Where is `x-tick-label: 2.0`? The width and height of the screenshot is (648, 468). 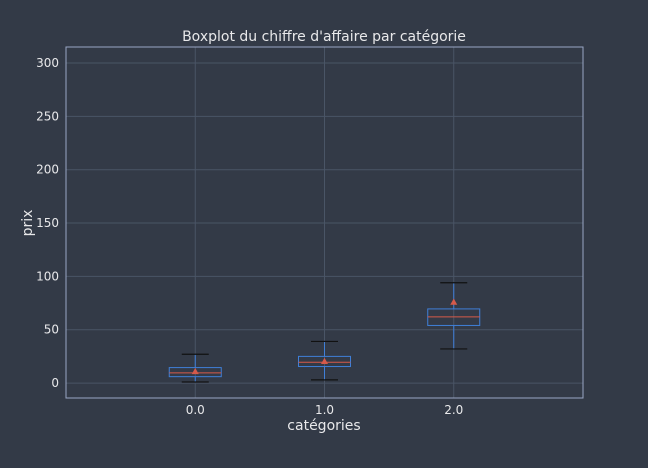 x-tick-label: 2.0 is located at coordinates (453, 410).